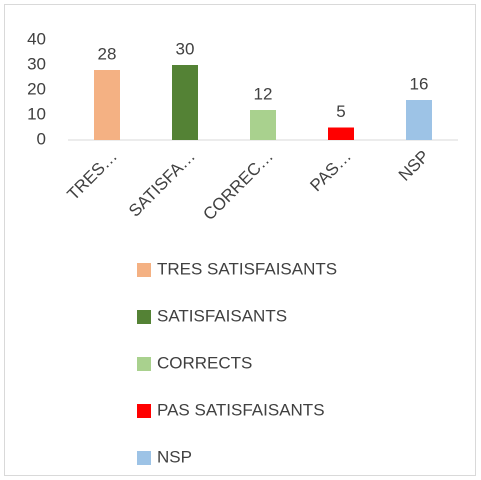 Image resolution: width=481 pixels, height=480 pixels. What do you see at coordinates (36, 113) in the screenshot?
I see `y-tick-label: 10` at bounding box center [36, 113].